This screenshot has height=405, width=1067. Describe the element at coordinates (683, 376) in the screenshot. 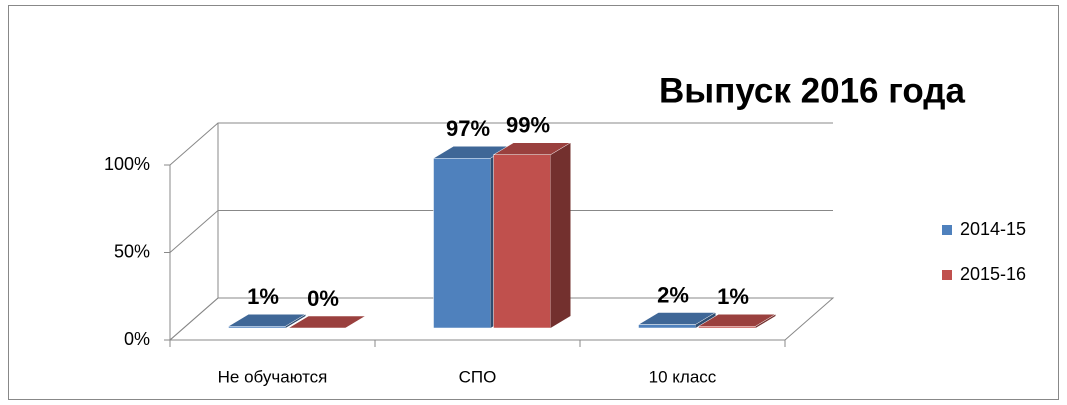

I see `x-tick-label: 10 класс` at that location.